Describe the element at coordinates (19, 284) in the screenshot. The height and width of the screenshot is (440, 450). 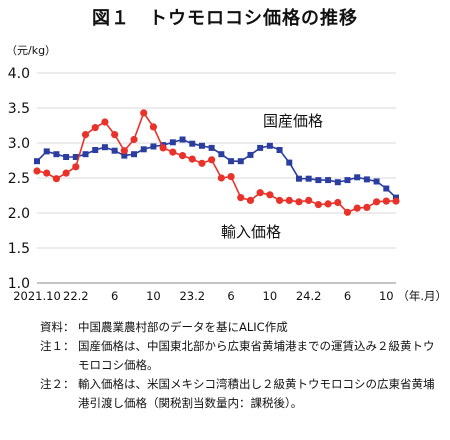
I see `y-tick-label: 1.0` at that location.